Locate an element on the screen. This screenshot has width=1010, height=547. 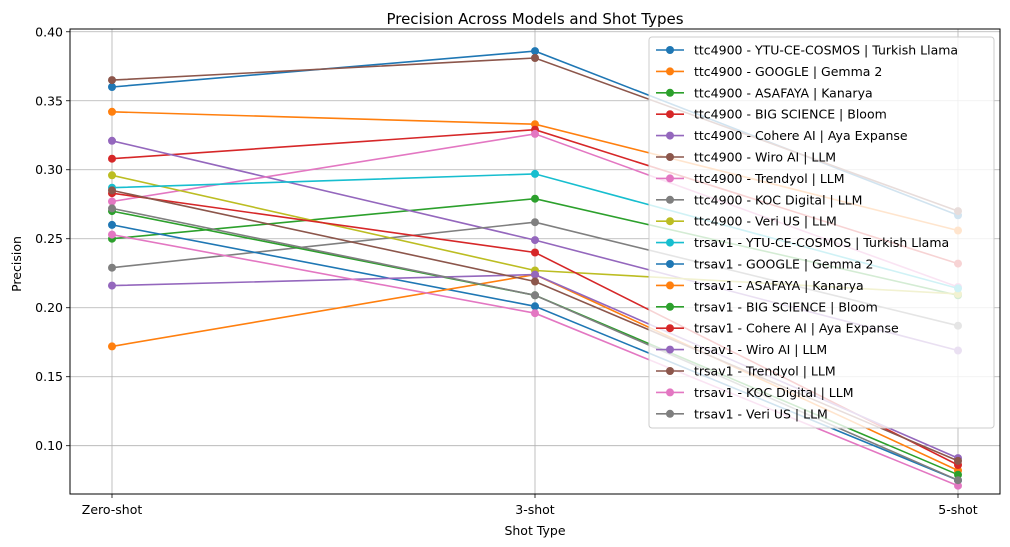
legend-label: ttc4900 - ASAFAYA | Kanarya is located at coordinates (783, 92).